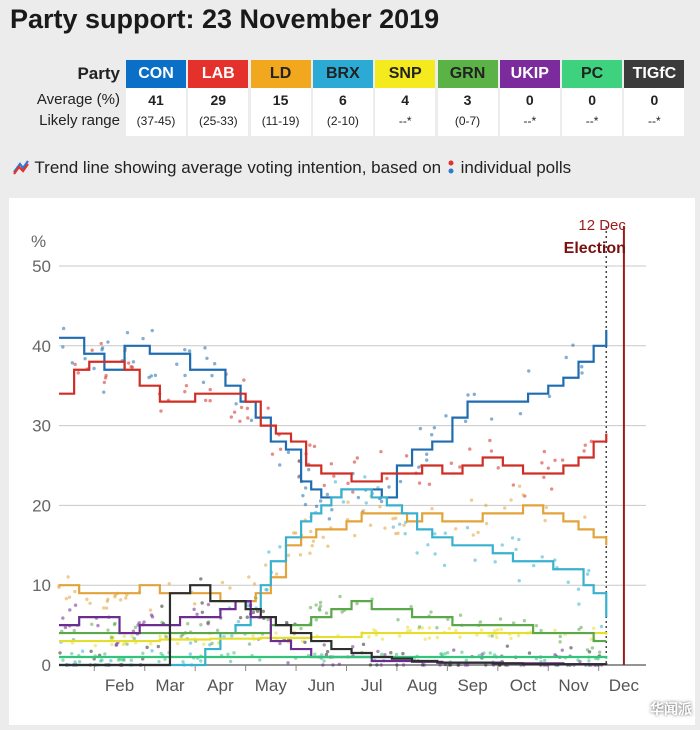 The width and height of the screenshot is (700, 730). What do you see at coordinates (41, 426) in the screenshot?
I see `y-tick-label: 30` at bounding box center [41, 426].